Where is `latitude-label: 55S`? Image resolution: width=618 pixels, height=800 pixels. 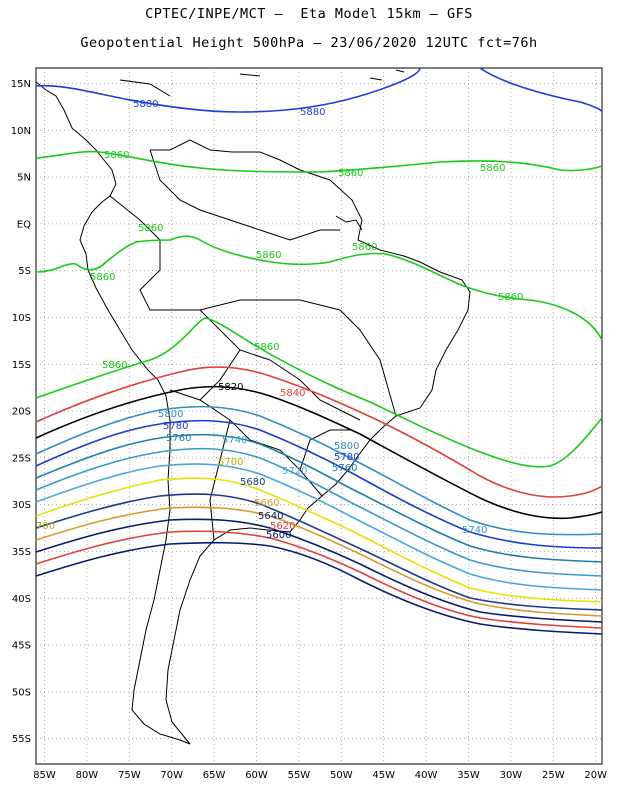 latitude-label: 55S is located at coordinates (21, 739).